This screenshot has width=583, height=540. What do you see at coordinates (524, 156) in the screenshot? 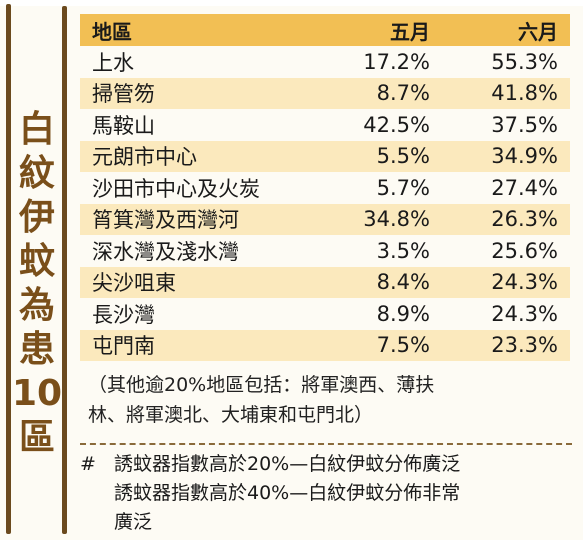
I see `june-cell: 34.9%` at bounding box center [524, 156].